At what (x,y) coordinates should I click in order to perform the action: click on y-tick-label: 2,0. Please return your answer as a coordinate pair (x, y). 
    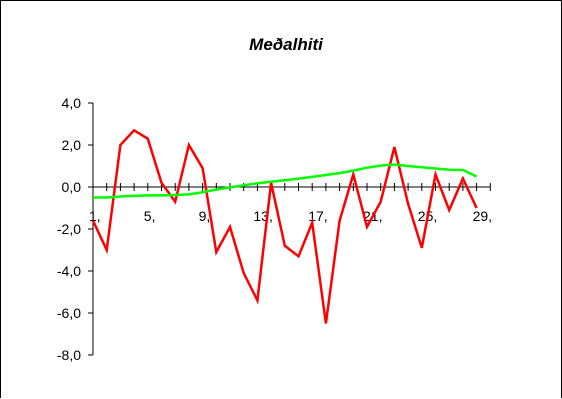
    Looking at the image, I should click on (72, 145).